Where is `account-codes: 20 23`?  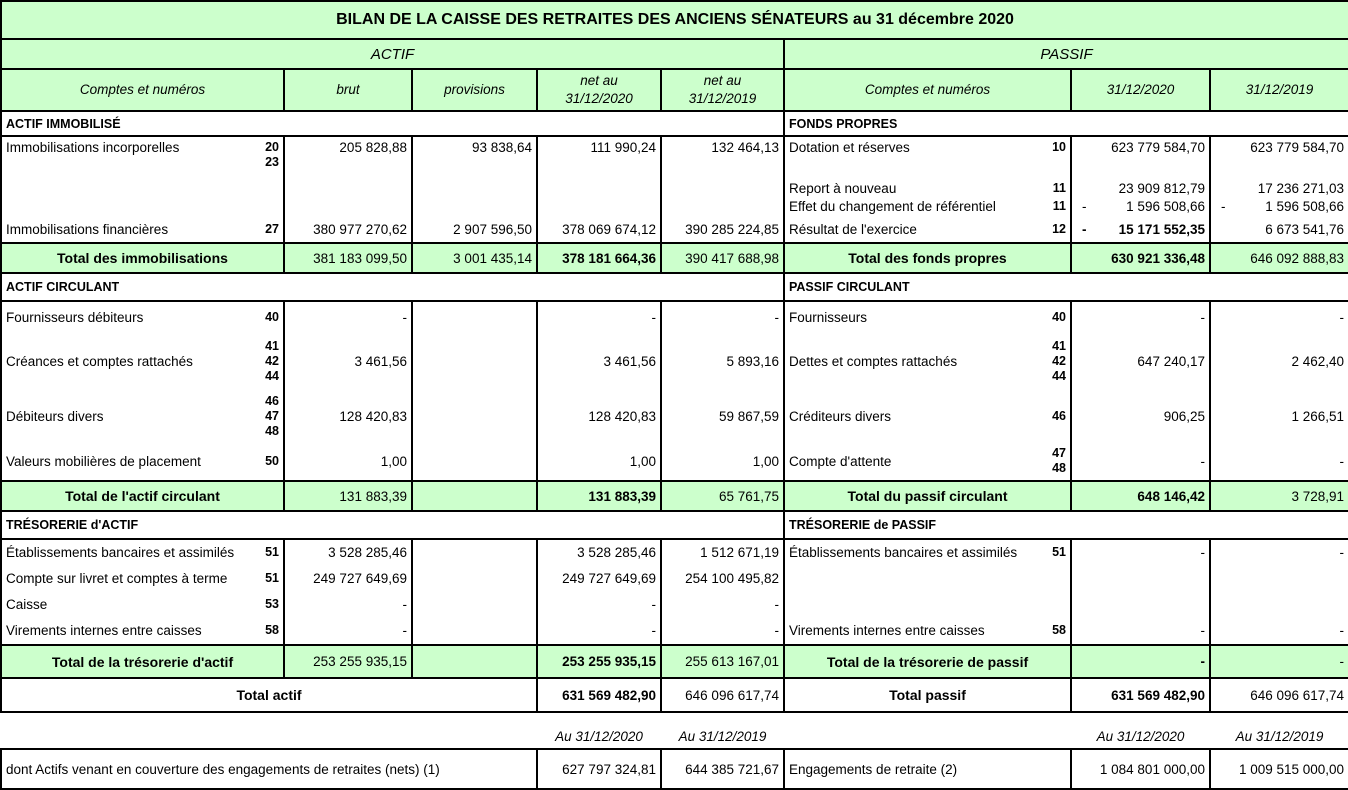 account-codes: 20 23 is located at coordinates (272, 154).